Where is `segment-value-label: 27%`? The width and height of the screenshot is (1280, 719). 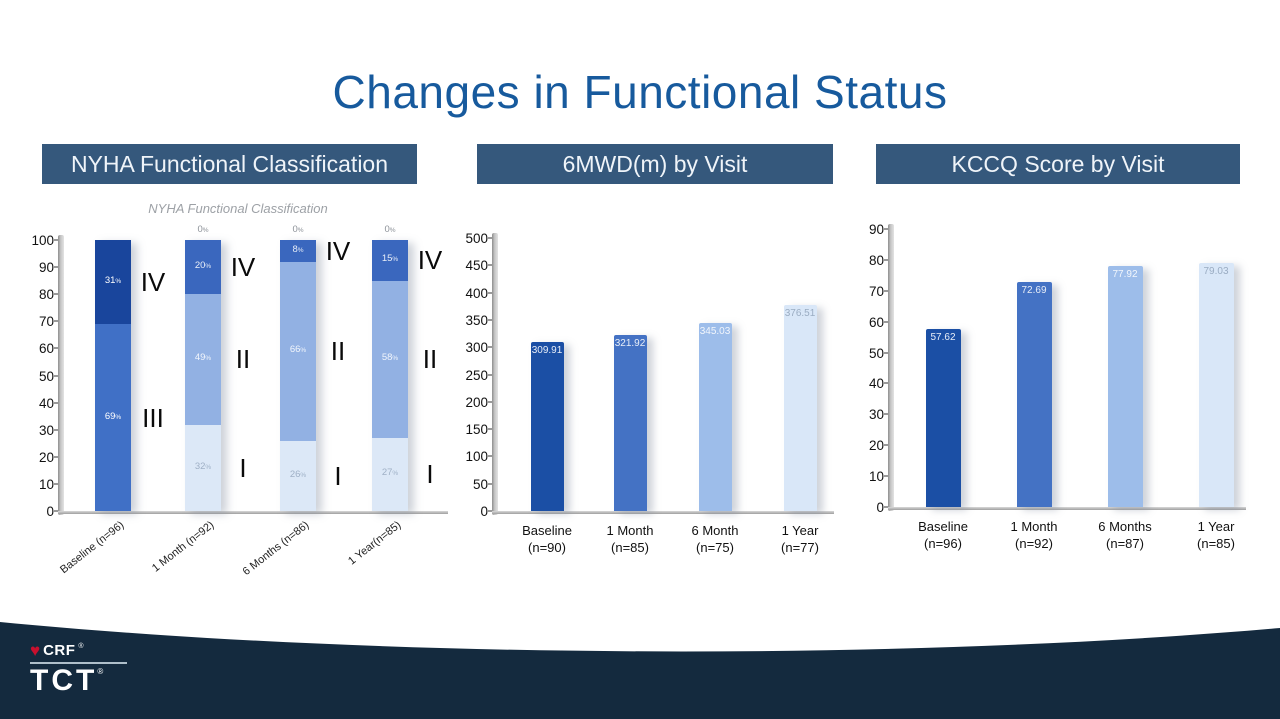 segment-value-label: 27% is located at coordinates (390, 473).